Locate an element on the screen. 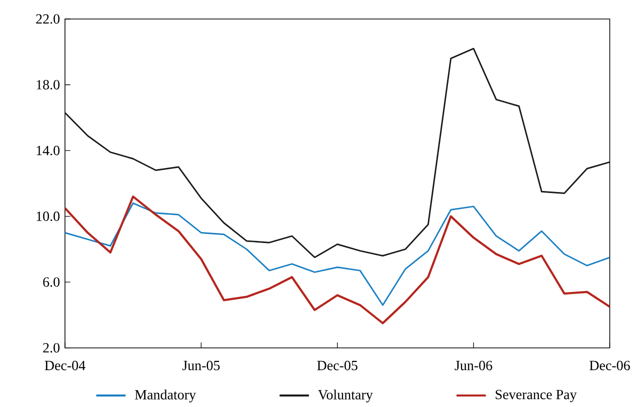  legend-label: Voluntary is located at coordinates (345, 396).